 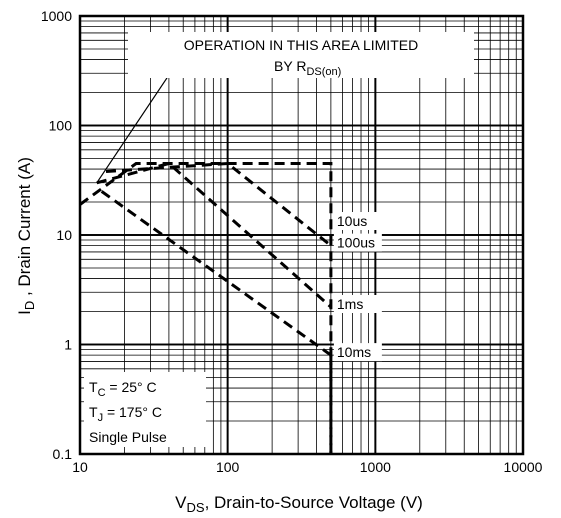 What do you see at coordinates (64, 235) in the screenshot?
I see `y-tick-label: 10` at bounding box center [64, 235].